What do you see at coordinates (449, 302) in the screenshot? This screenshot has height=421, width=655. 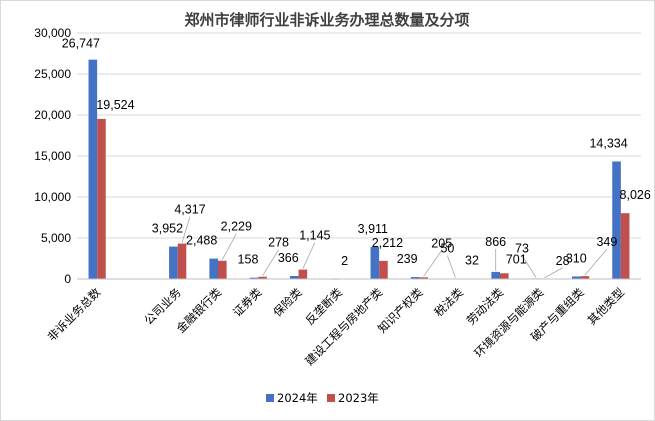 I see `x-tick-label: 税法类` at bounding box center [449, 302].